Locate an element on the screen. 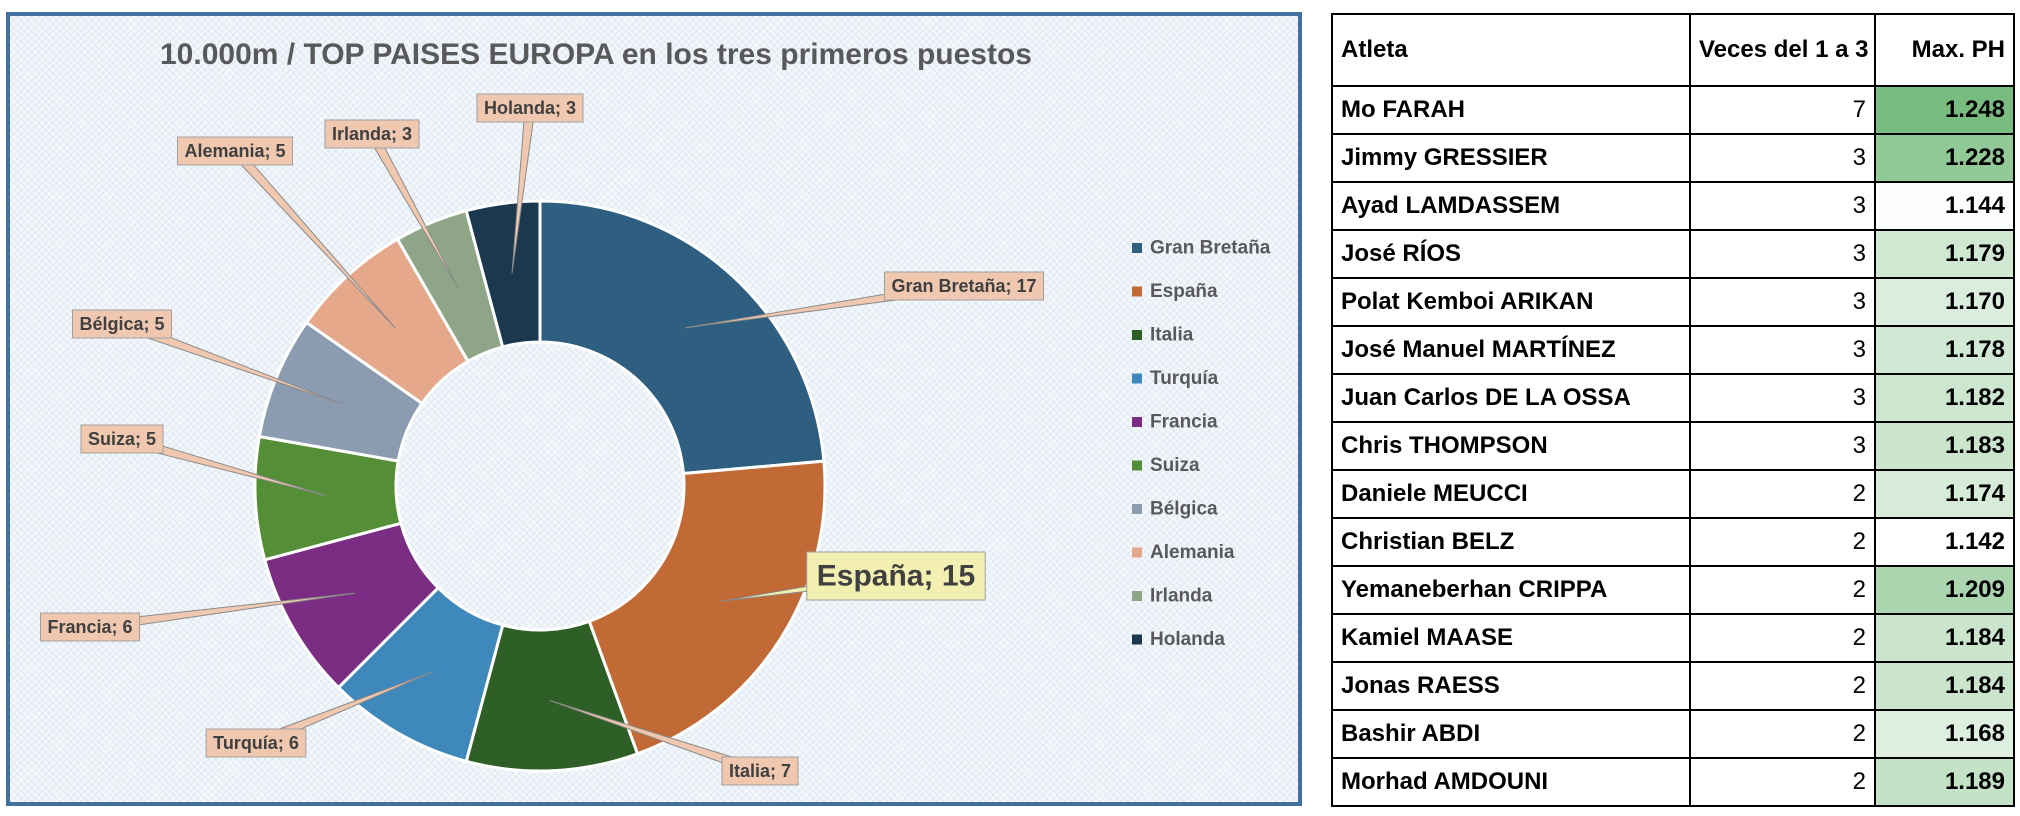 The width and height of the screenshot is (2020, 816). table-row: José Manuel MARTÍNEZ 3 1.178 is located at coordinates (1673, 350).